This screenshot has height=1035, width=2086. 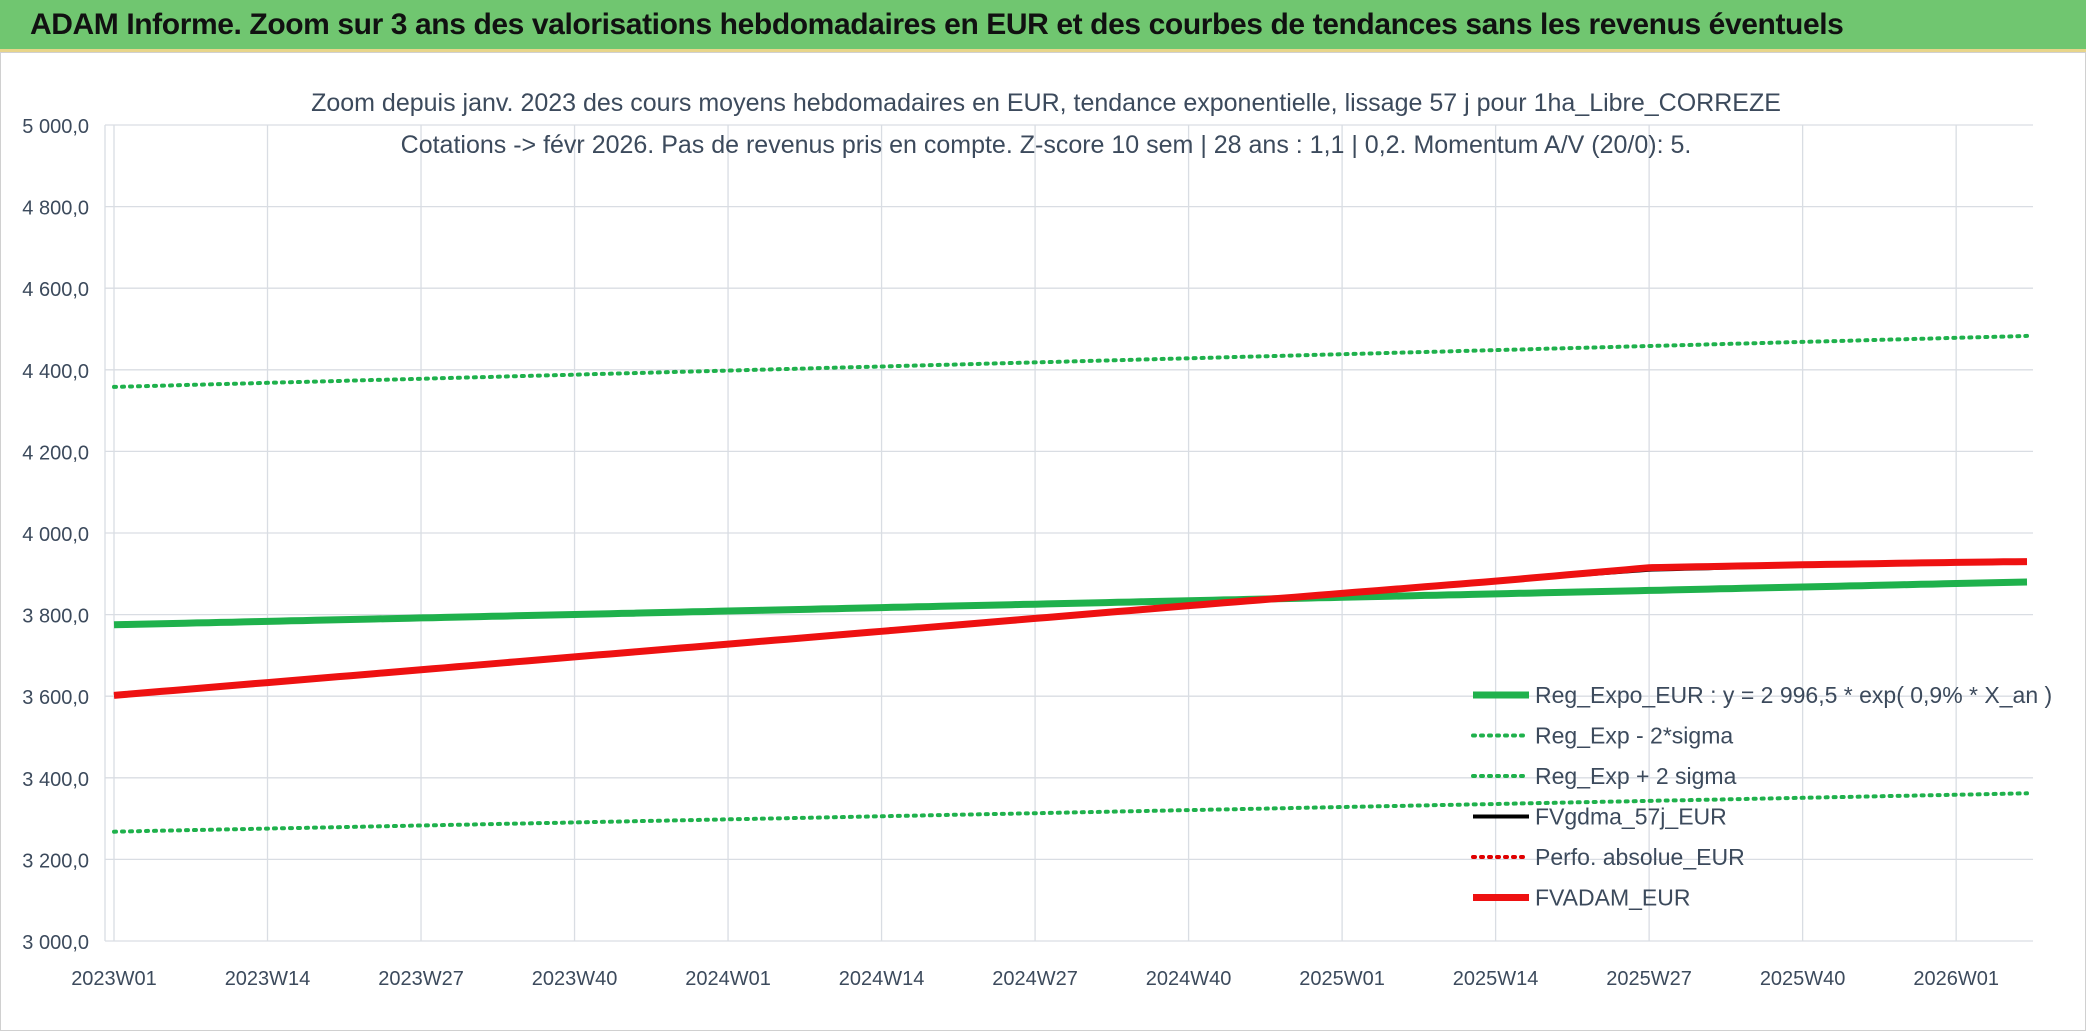 I want to click on y-tick-label: 3 000,0, so click(x=55, y=943).